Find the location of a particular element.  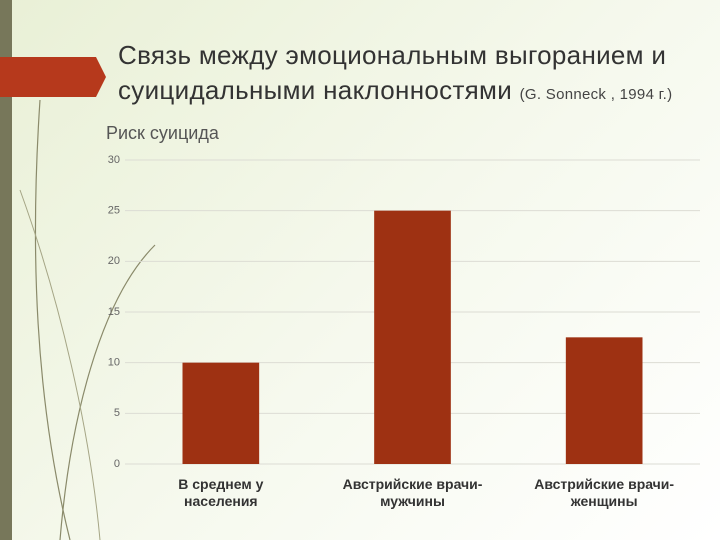

y-tick-label: 25 is located at coordinates (114, 211).